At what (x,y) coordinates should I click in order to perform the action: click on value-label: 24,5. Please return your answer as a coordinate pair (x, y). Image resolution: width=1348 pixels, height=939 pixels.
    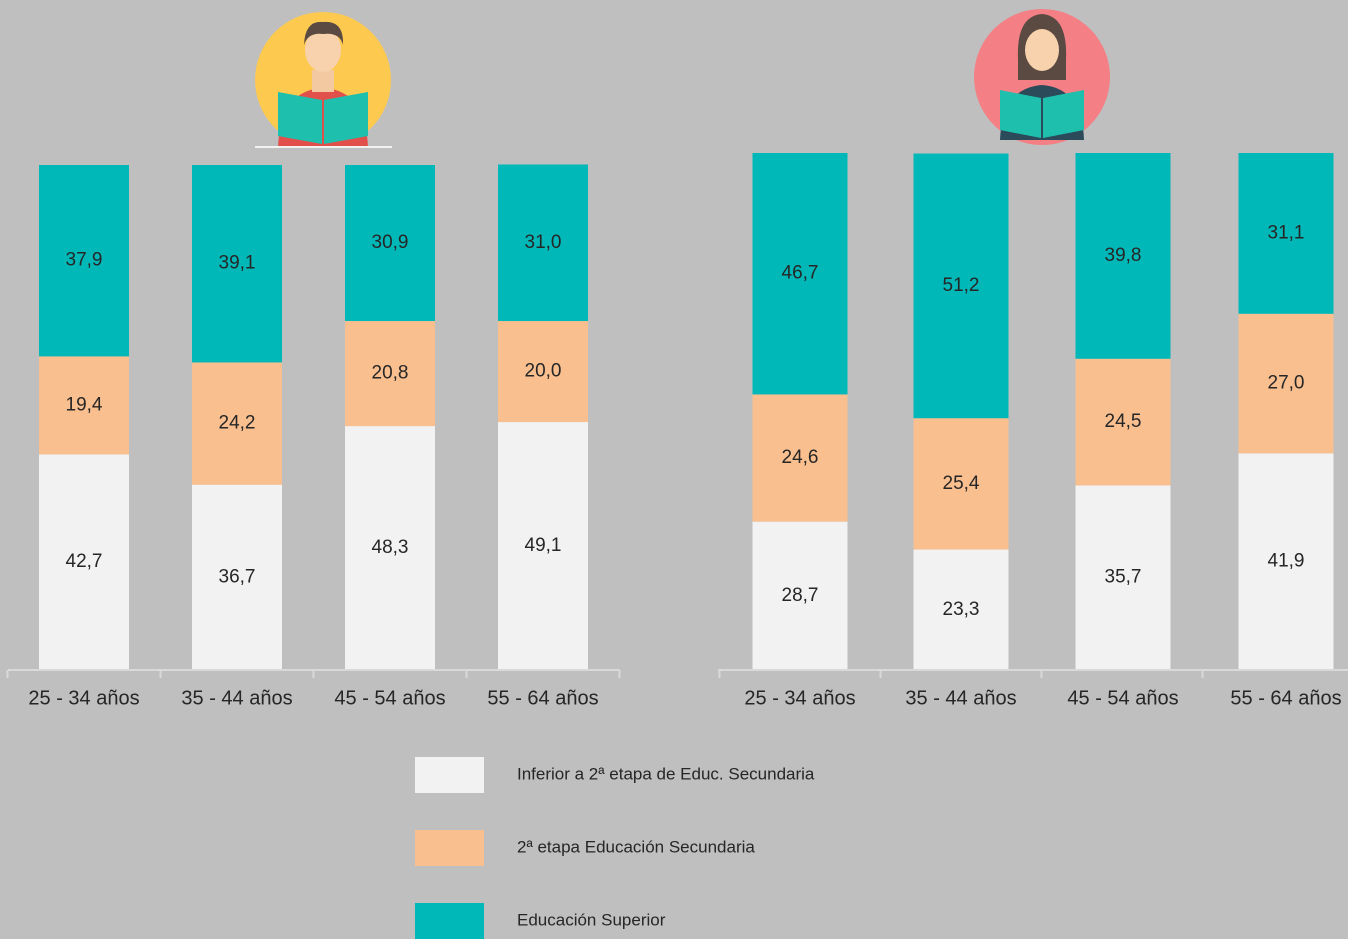
    Looking at the image, I should click on (1123, 421).